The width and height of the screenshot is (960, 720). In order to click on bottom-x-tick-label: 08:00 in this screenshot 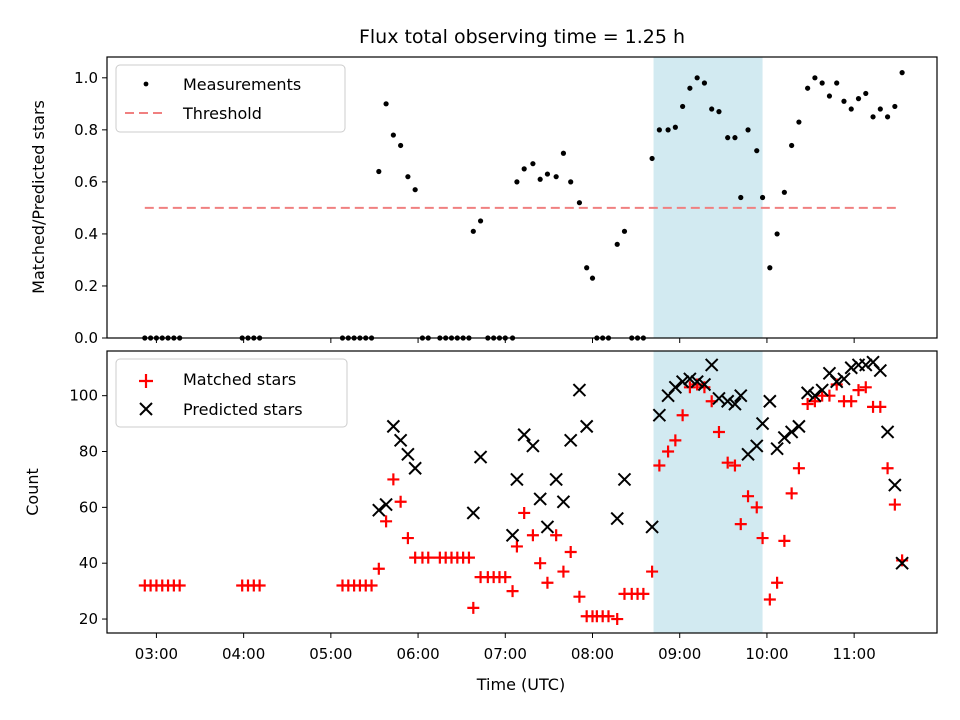, I will do `click(592, 654)`.